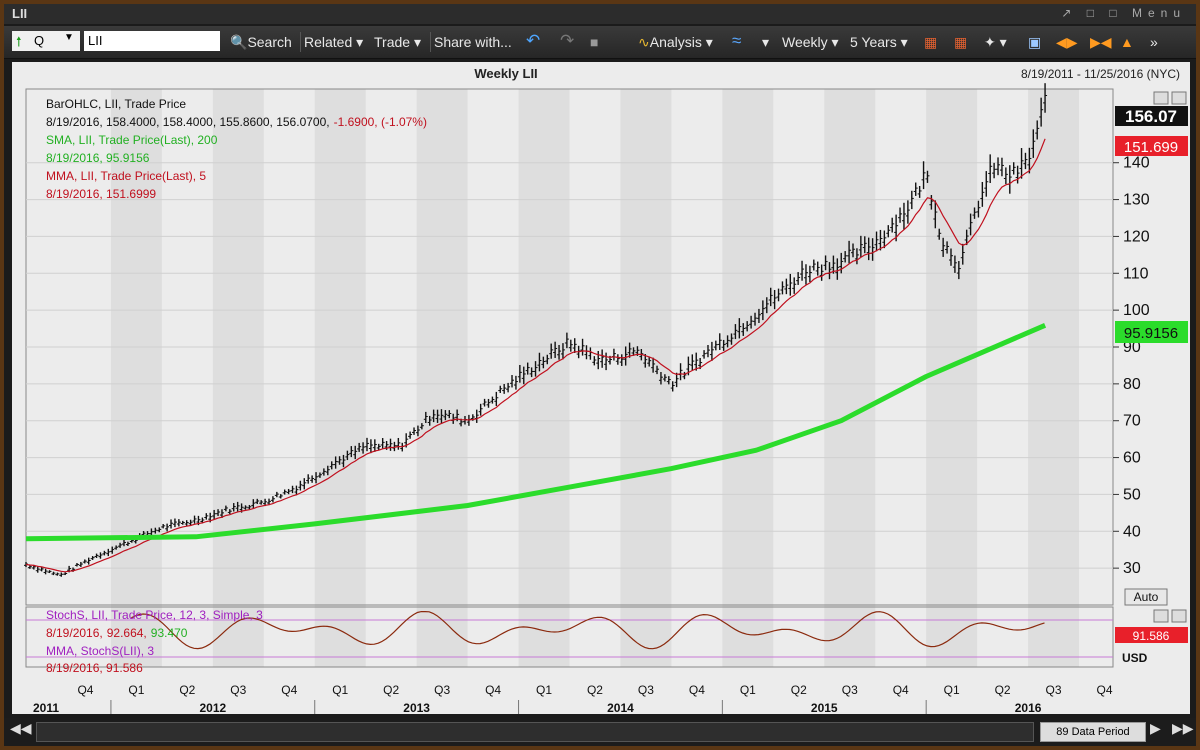 This screenshot has width=1200, height=750. Describe the element at coordinates (1035, 42) in the screenshot. I see `layout-icon: ▣` at that location.